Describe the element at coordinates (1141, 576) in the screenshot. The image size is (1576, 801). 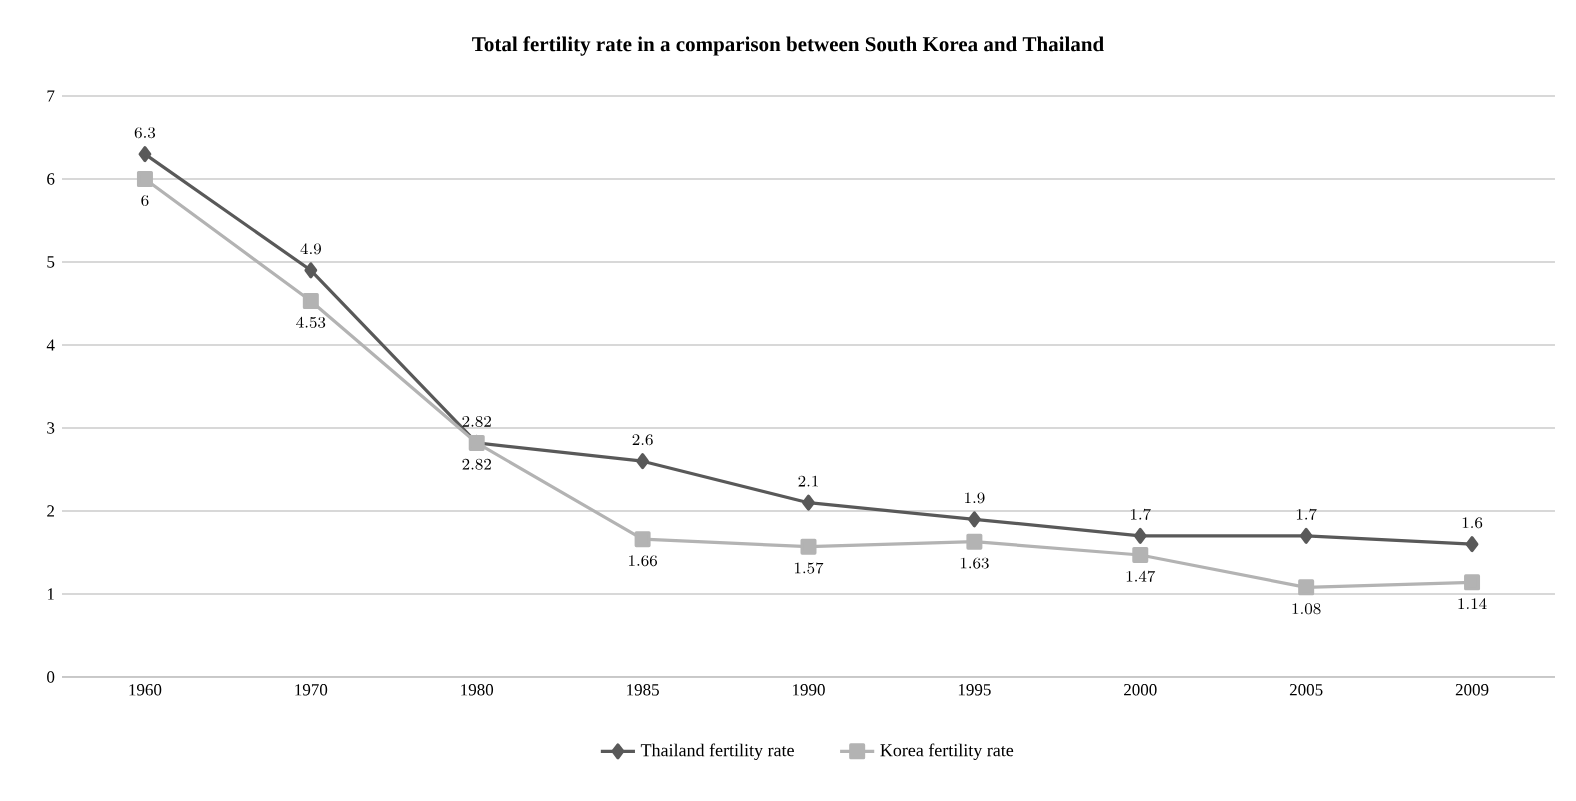
I see `data-label: 1 .47` at that location.